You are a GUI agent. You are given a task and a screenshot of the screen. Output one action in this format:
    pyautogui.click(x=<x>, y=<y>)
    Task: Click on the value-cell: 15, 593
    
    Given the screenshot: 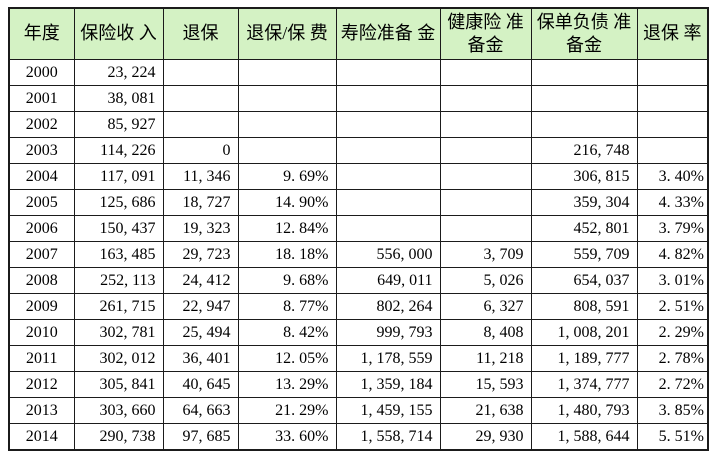 What is the action you would take?
    pyautogui.click(x=485, y=384)
    